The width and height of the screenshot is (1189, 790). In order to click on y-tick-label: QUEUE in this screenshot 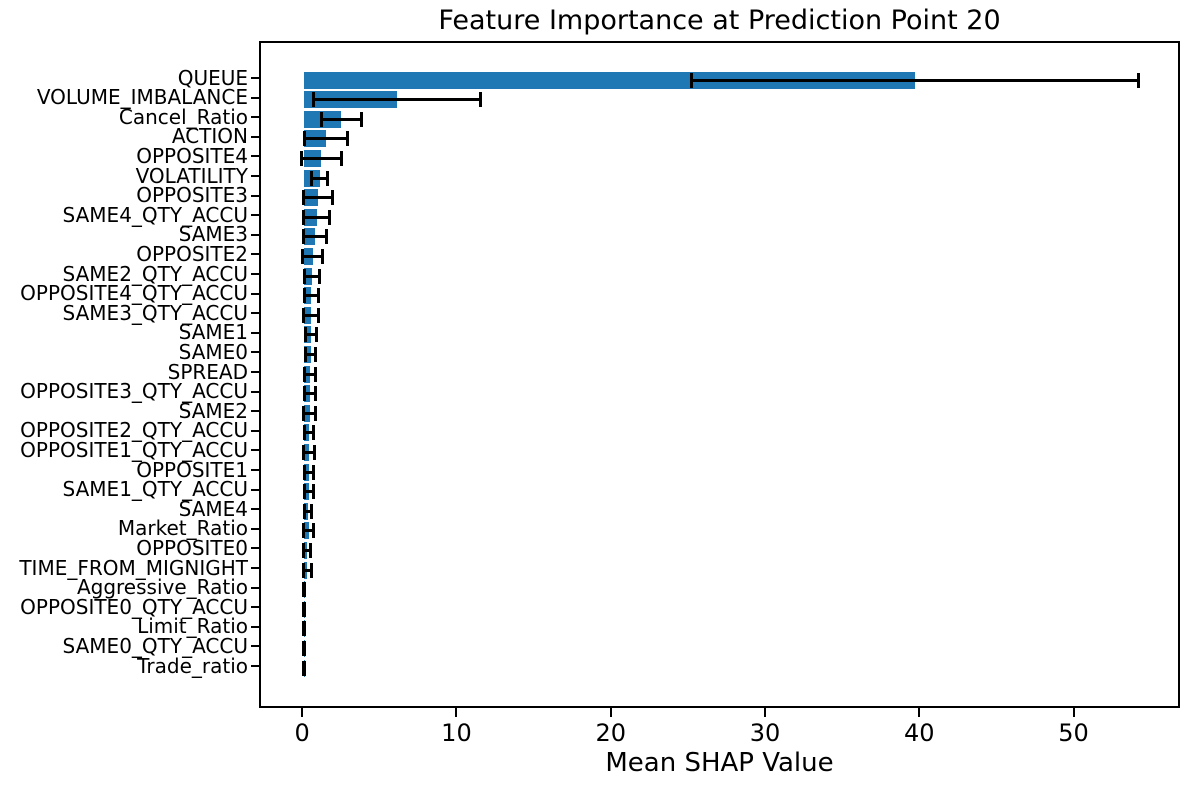, I will do `click(212, 77)`.